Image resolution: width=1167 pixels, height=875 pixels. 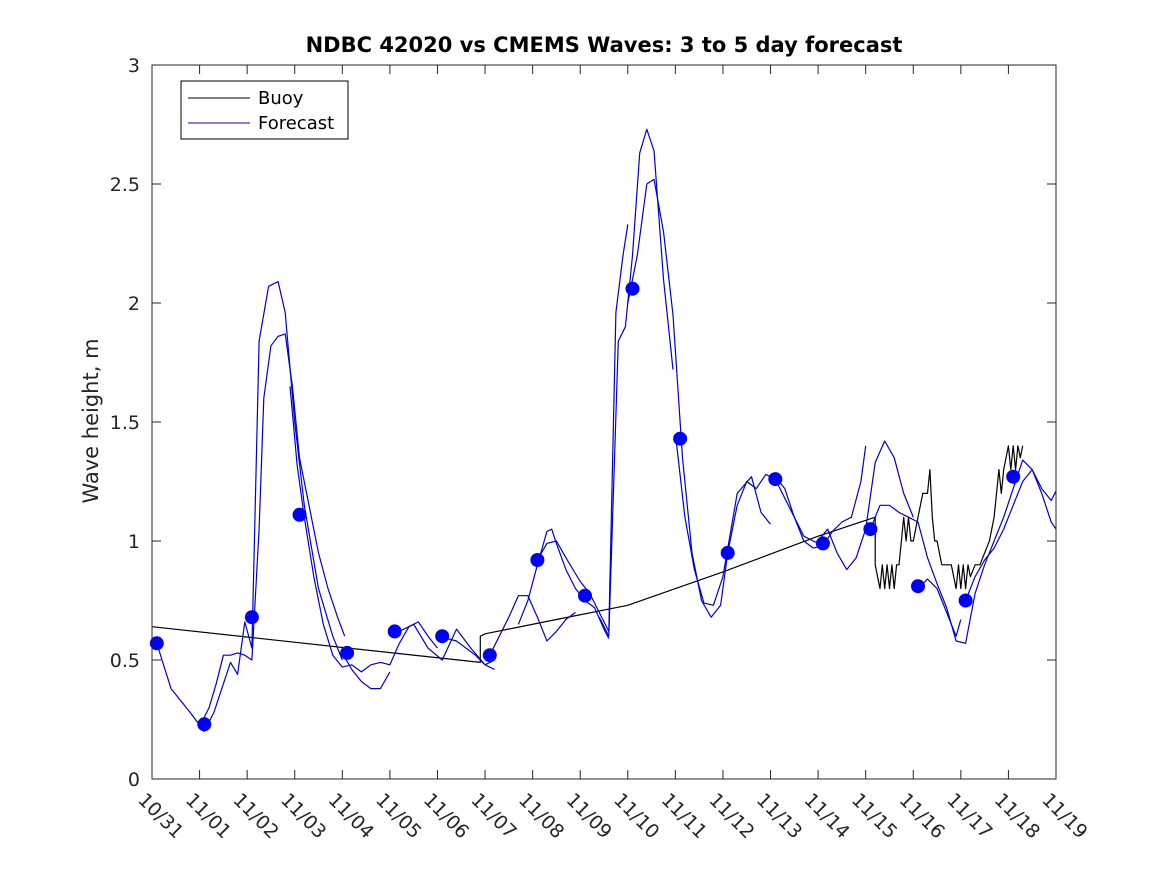 I want to click on y-tick-label: 3, so click(x=134, y=66).